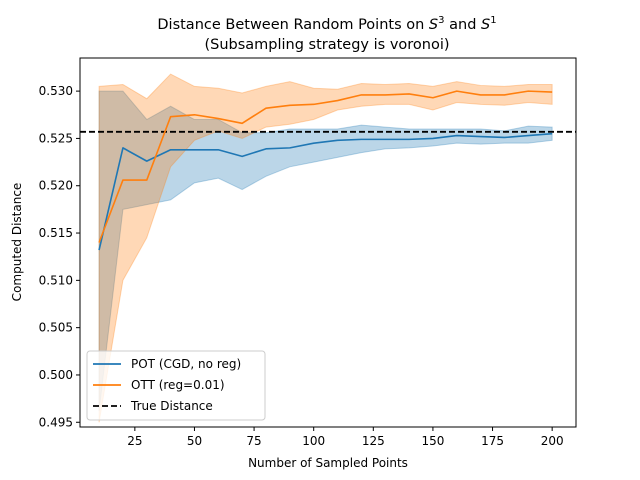  Describe the element at coordinates (463, 25) in the screenshot. I see `title-mid: and` at that location.